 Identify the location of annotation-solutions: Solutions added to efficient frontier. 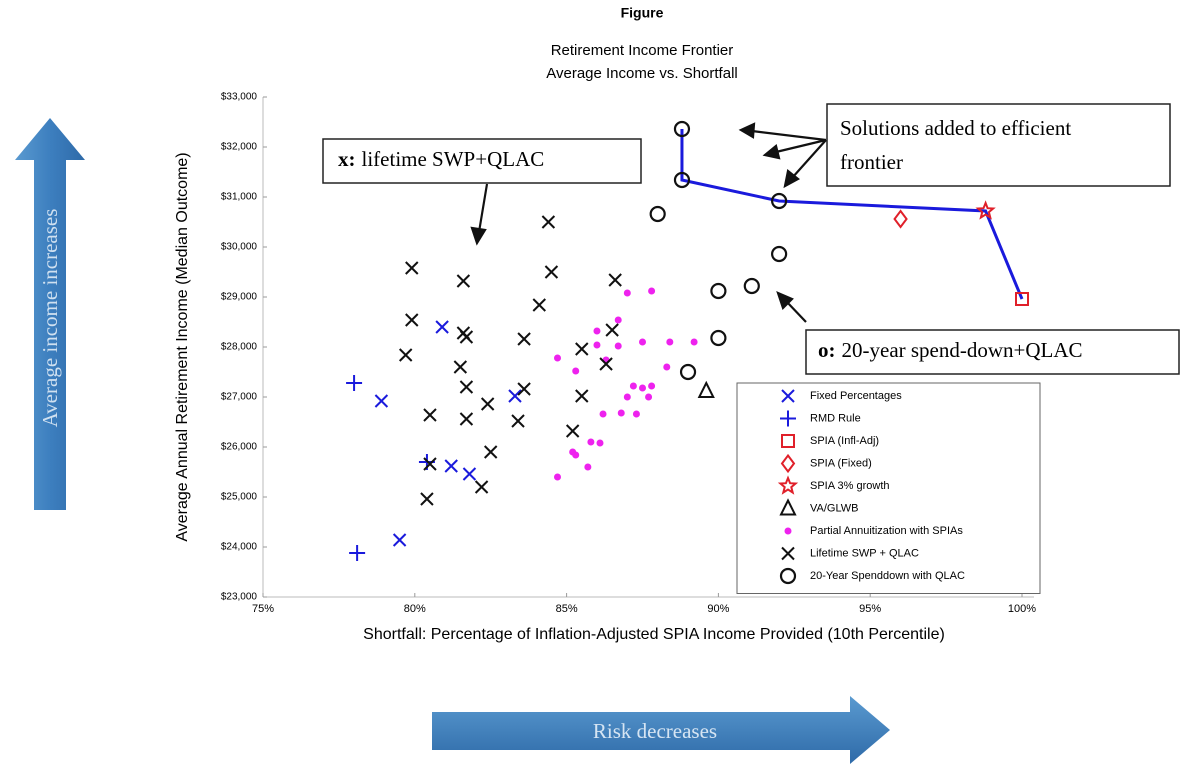
(998, 145).